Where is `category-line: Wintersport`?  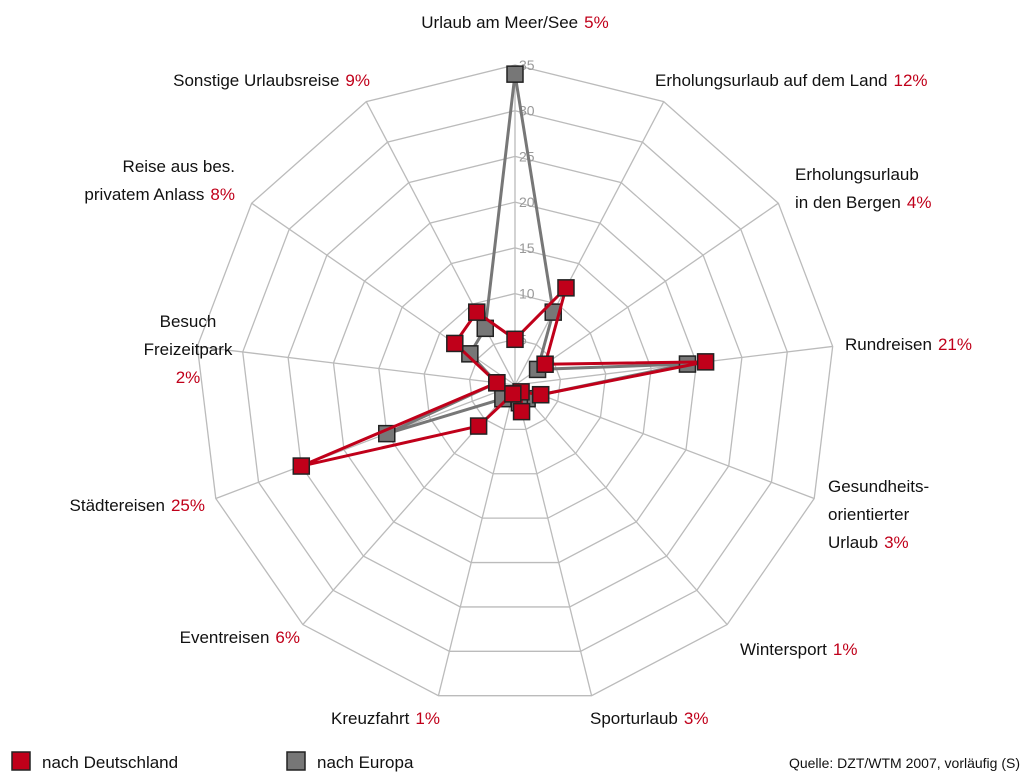 category-line: Wintersport is located at coordinates (783, 649).